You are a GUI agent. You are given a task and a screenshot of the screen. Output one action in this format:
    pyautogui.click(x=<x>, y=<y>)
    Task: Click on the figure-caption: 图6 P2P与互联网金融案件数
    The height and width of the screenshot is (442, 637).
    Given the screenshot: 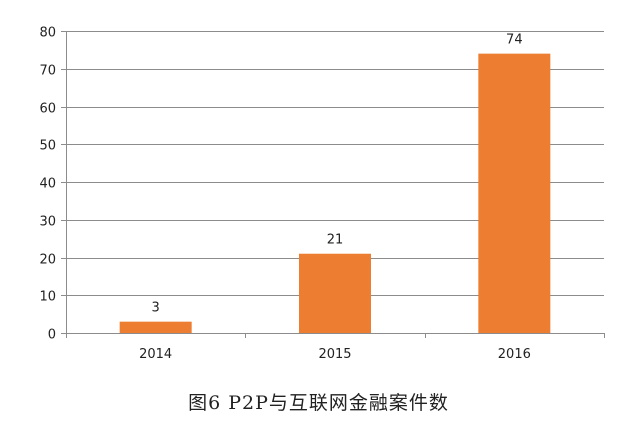 What is the action you would take?
    pyautogui.click(x=318, y=403)
    